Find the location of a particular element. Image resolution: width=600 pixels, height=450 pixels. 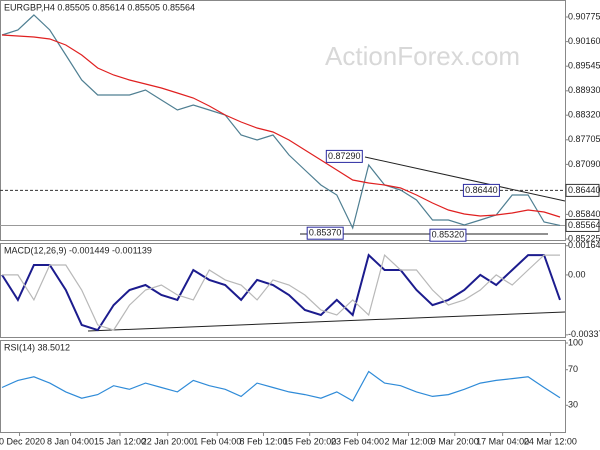

price-level-label: 0.85564 is located at coordinates (584, 225).